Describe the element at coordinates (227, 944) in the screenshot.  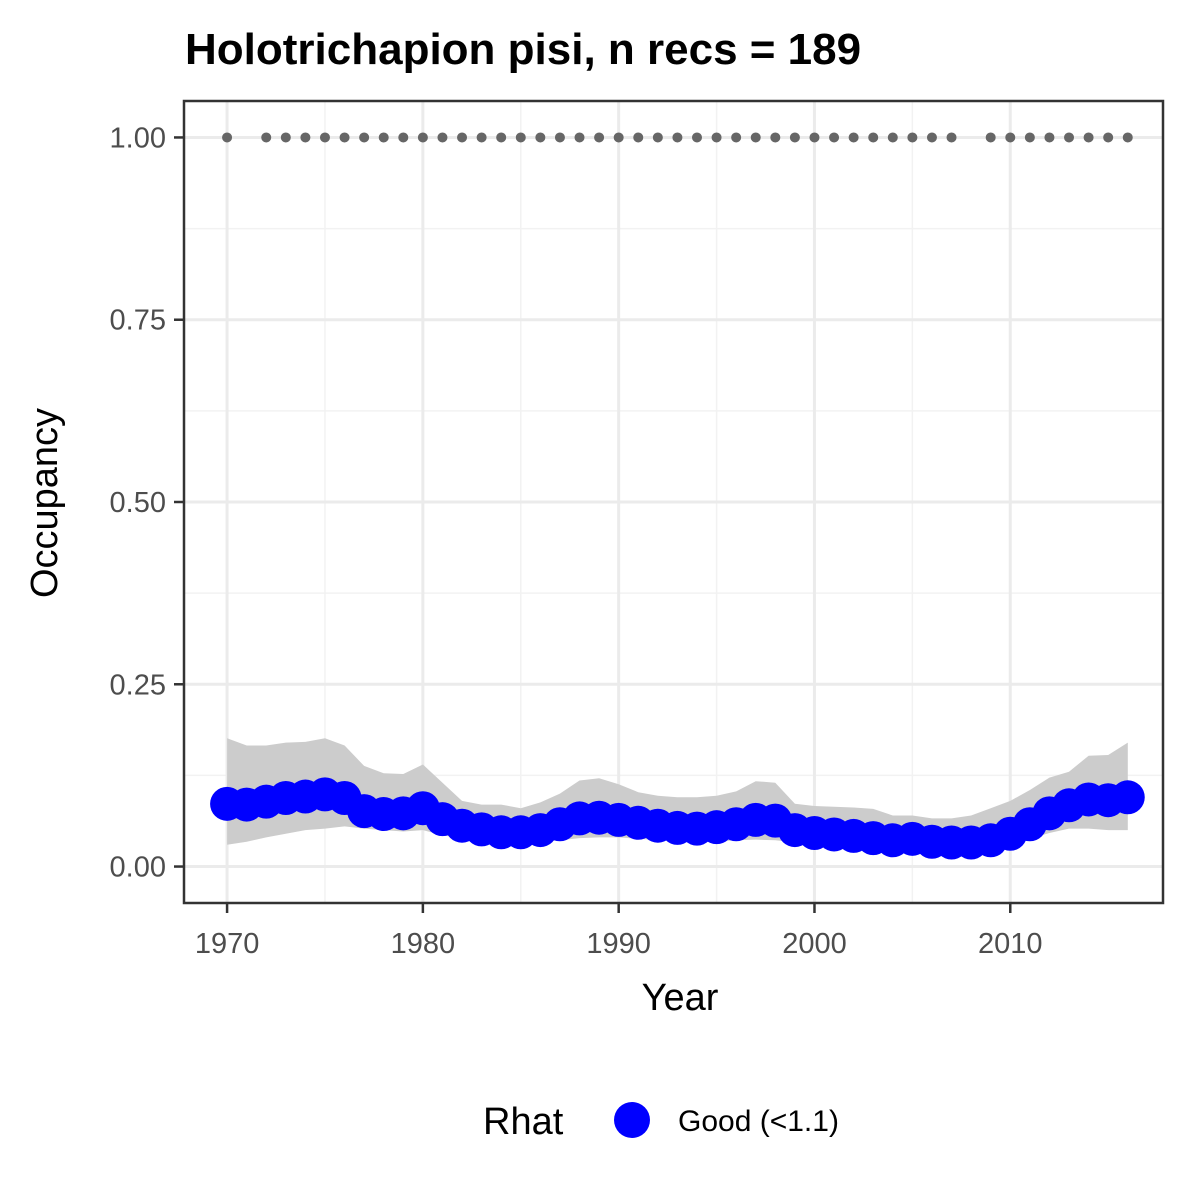
I see `x-tick-label: 1970` at that location.